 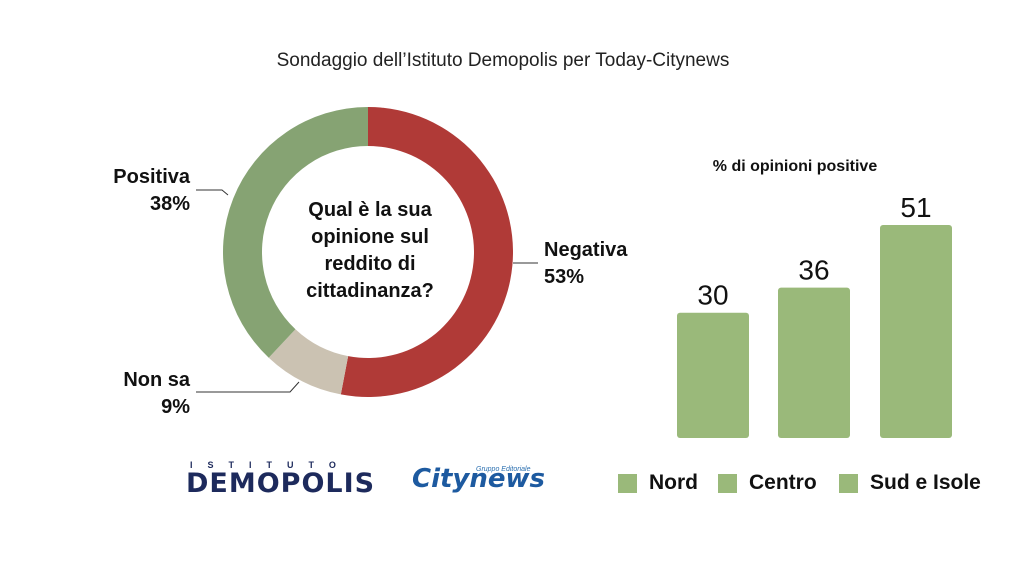 I want to click on legend-item-nord: Nord, so click(x=658, y=483).